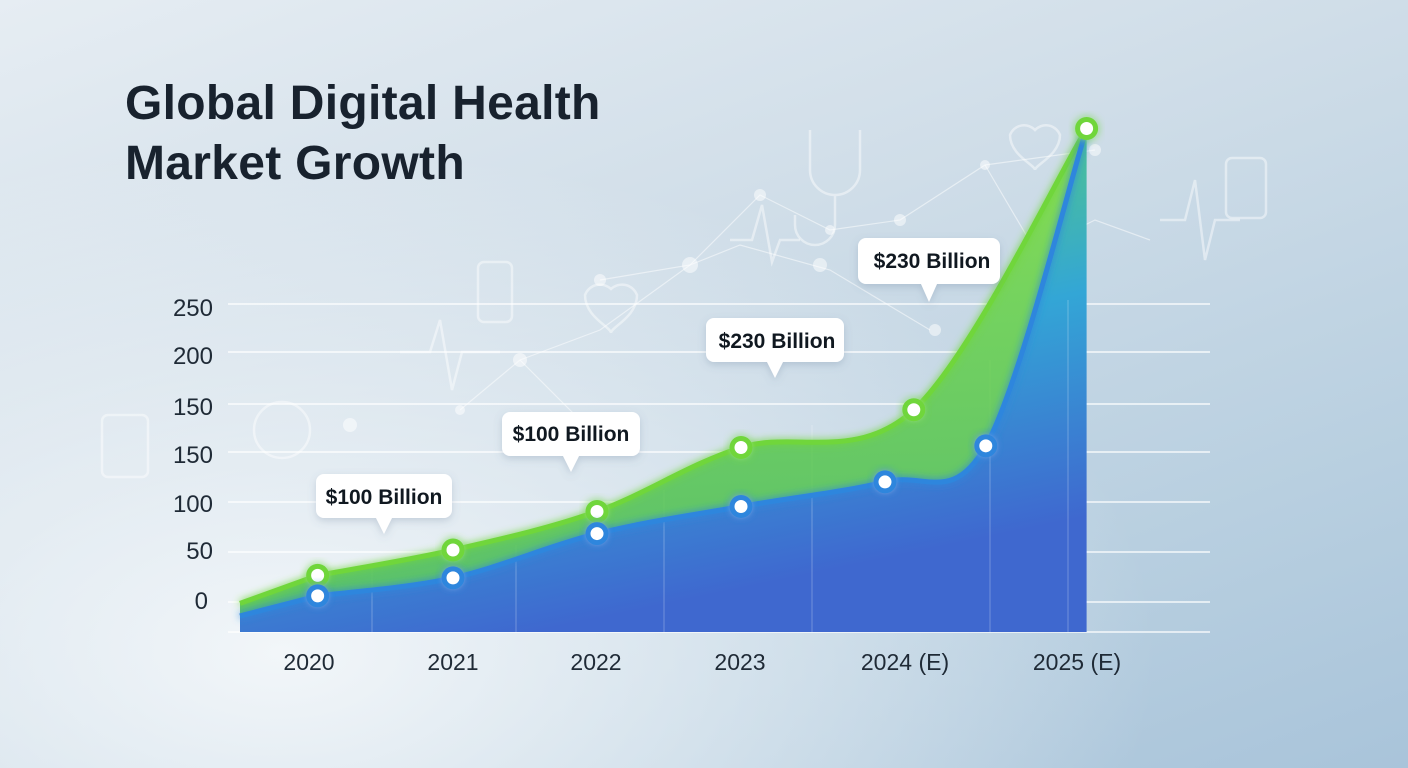 This screenshot has height=768, width=1408. I want to click on document-icon, so click(125, 446).